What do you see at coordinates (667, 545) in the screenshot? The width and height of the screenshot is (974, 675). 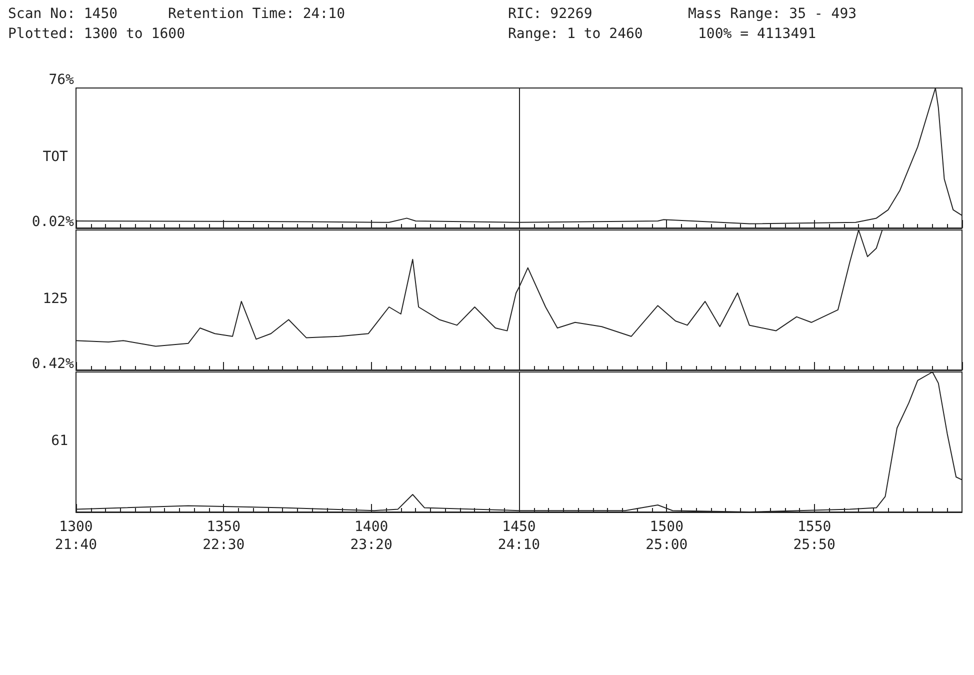 I see `x2-tick-label: 25:00` at bounding box center [667, 545].